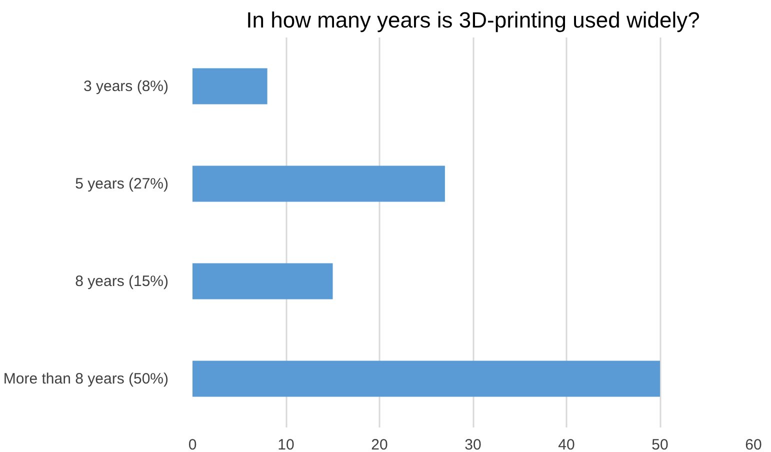  I want to click on y-tick-label: More than 8 years (50%), so click(86, 379).